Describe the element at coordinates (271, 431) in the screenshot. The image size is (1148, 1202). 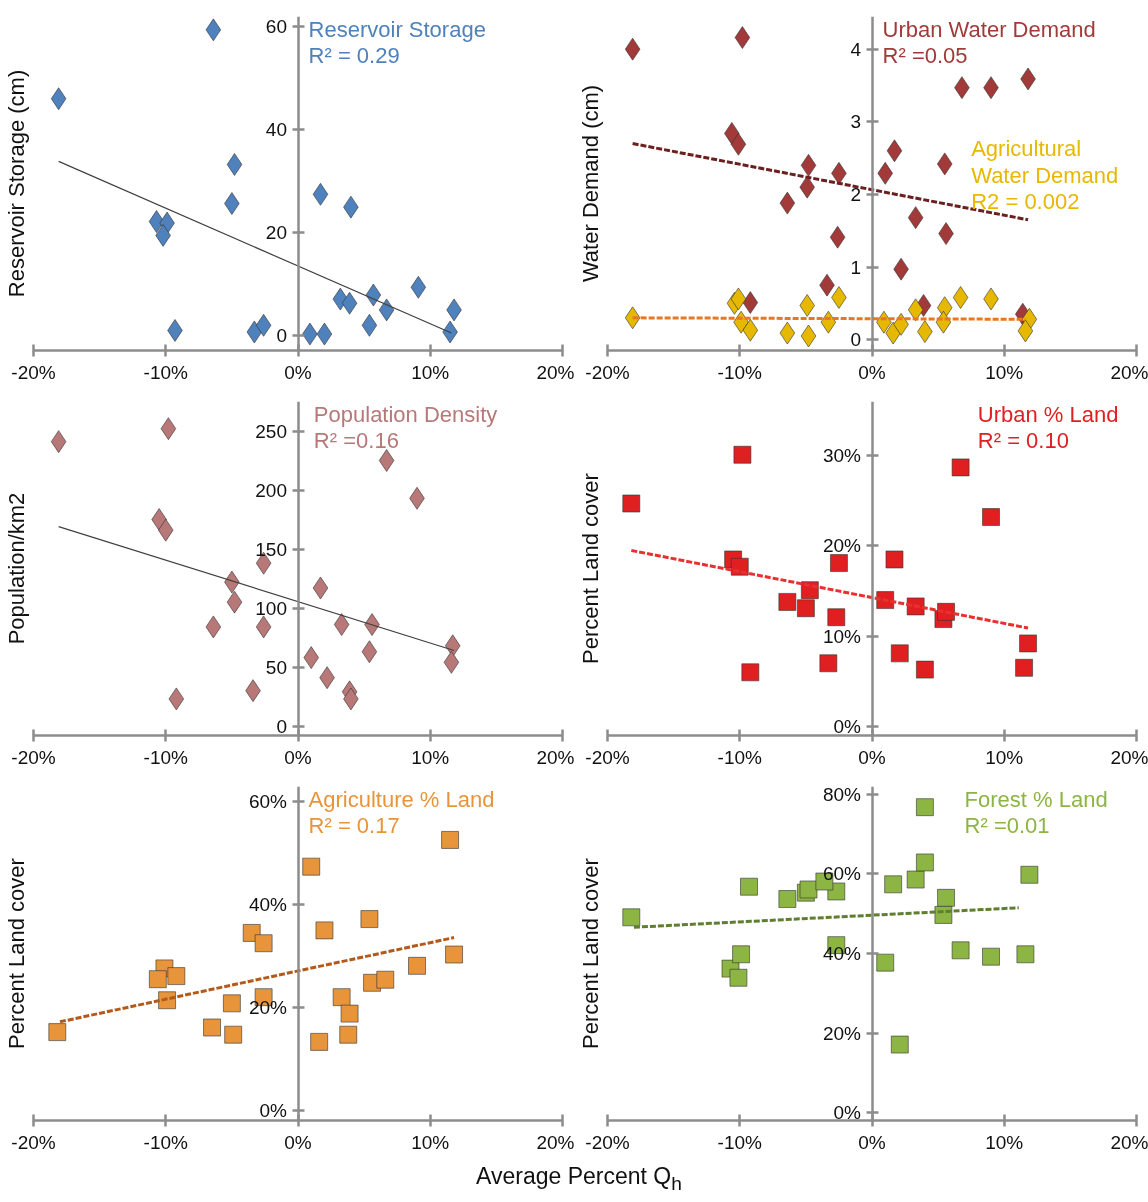
I see `y-tick-label: 250` at that location.